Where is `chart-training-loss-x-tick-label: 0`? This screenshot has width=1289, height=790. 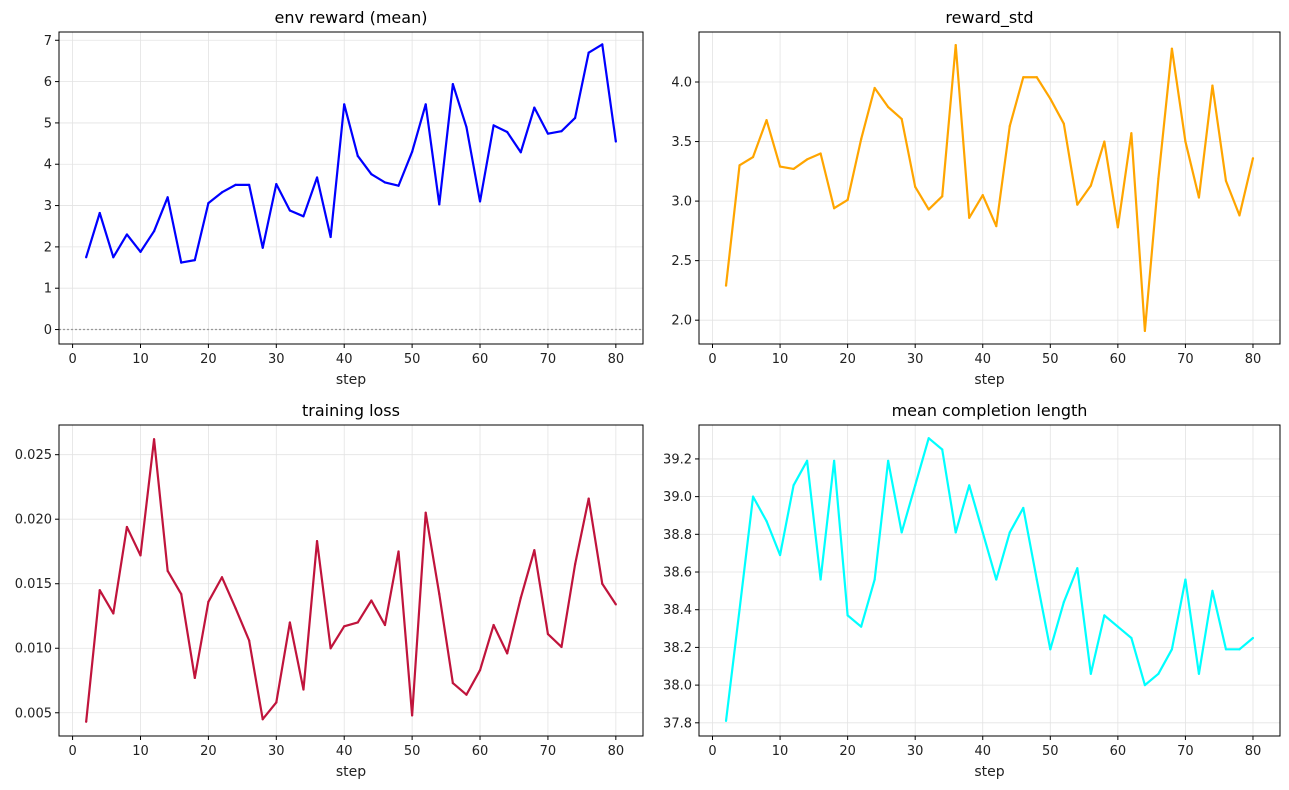
chart-training-loss-x-tick-label: 0 is located at coordinates (72, 751).